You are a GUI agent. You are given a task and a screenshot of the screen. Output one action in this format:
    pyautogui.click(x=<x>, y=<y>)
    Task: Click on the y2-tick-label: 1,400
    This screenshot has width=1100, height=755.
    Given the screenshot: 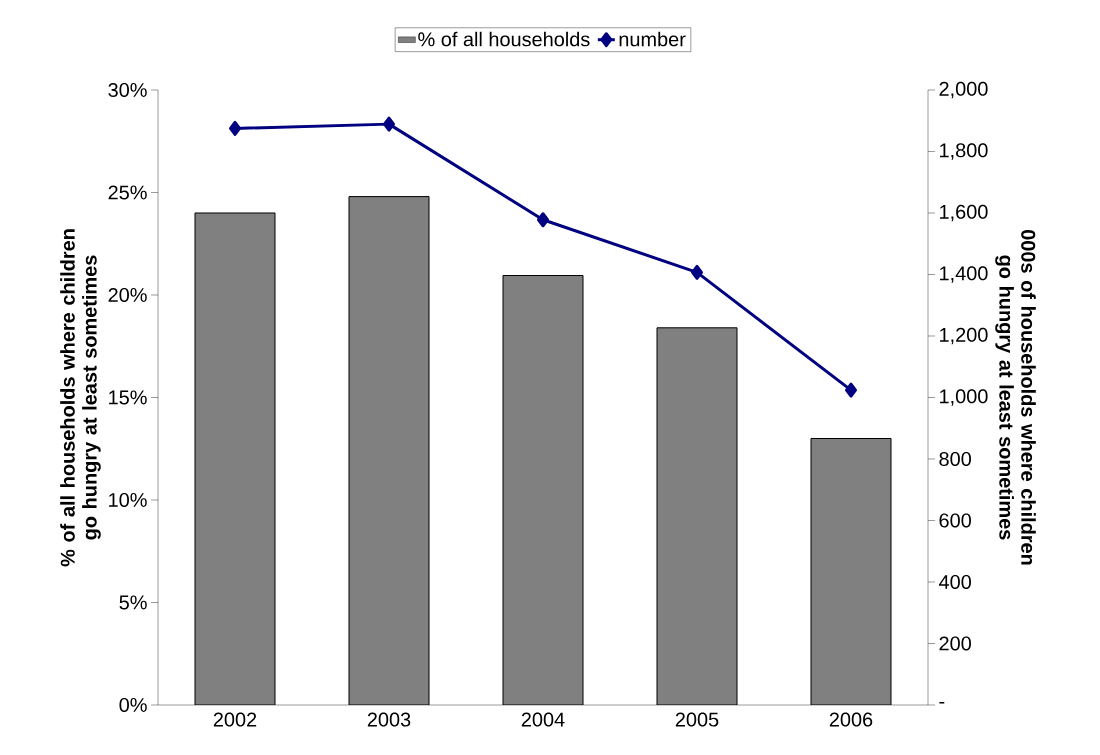 What is the action you would take?
    pyautogui.click(x=964, y=274)
    